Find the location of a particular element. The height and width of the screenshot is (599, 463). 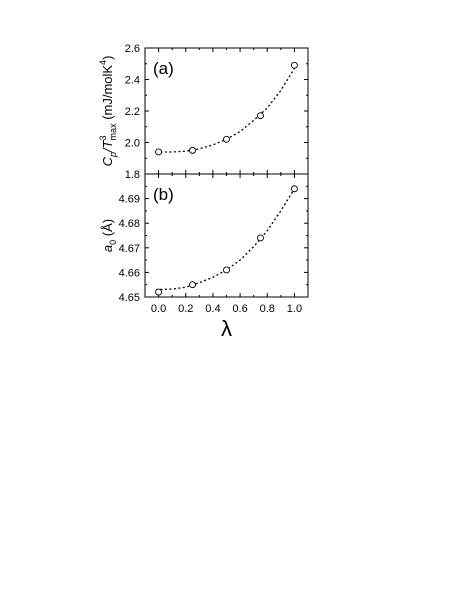

y-tick-label: 2.2 is located at coordinates (132, 112).